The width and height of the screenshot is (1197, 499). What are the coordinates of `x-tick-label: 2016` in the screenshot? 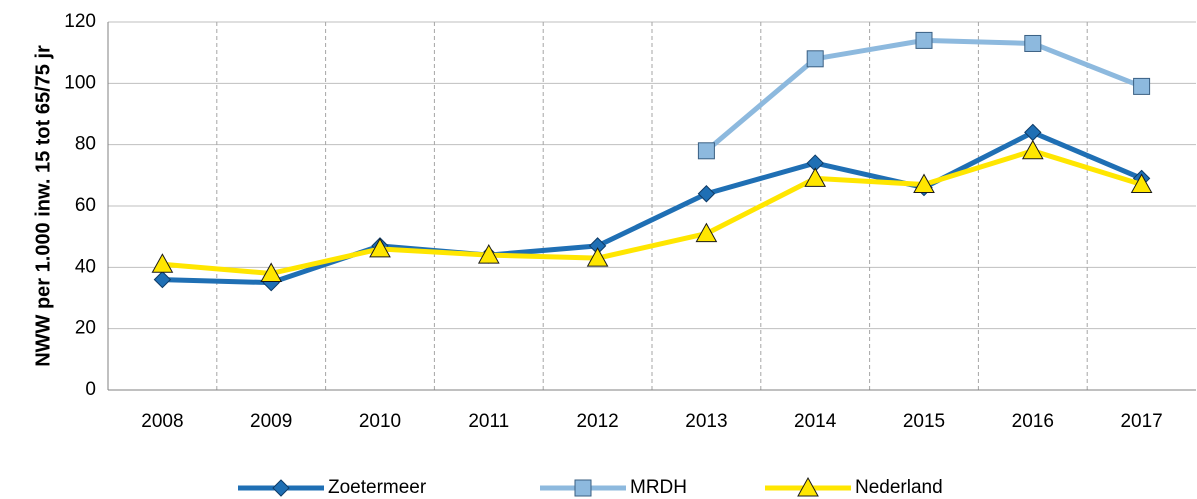 It's located at (1033, 421).